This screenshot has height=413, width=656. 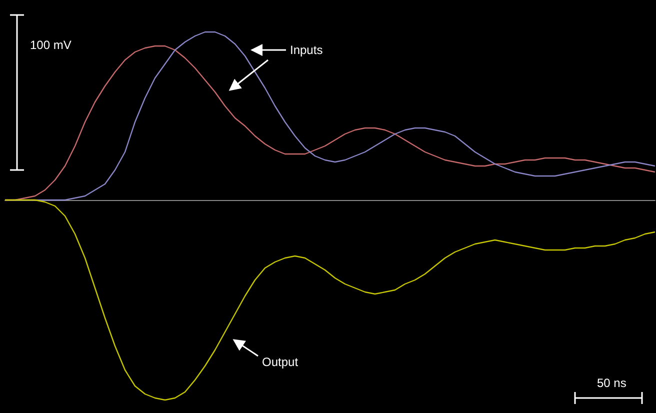 What do you see at coordinates (280, 362) in the screenshot?
I see `annotation: Output` at bounding box center [280, 362].